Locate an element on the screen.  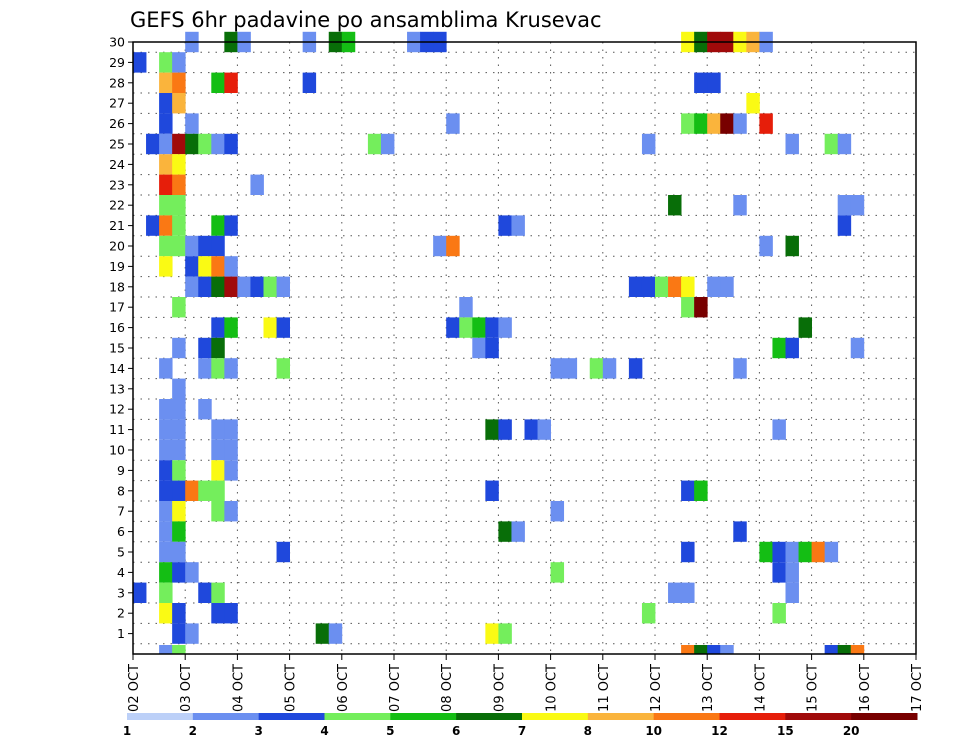
legend-label: 7 is located at coordinates (522, 731).